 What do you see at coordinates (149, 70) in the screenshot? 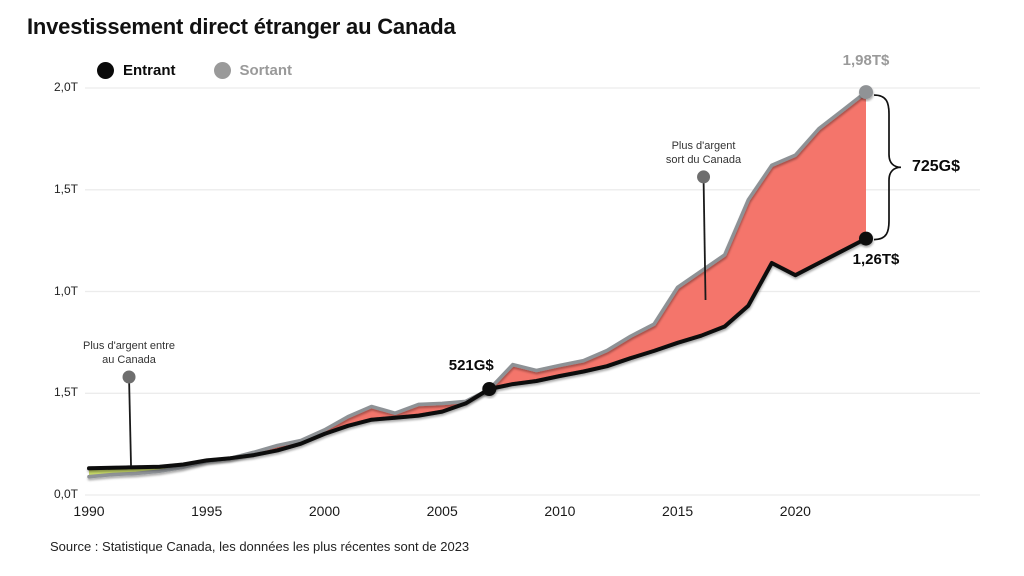
I see `legend-entrant-label: Entrant` at bounding box center [149, 70].